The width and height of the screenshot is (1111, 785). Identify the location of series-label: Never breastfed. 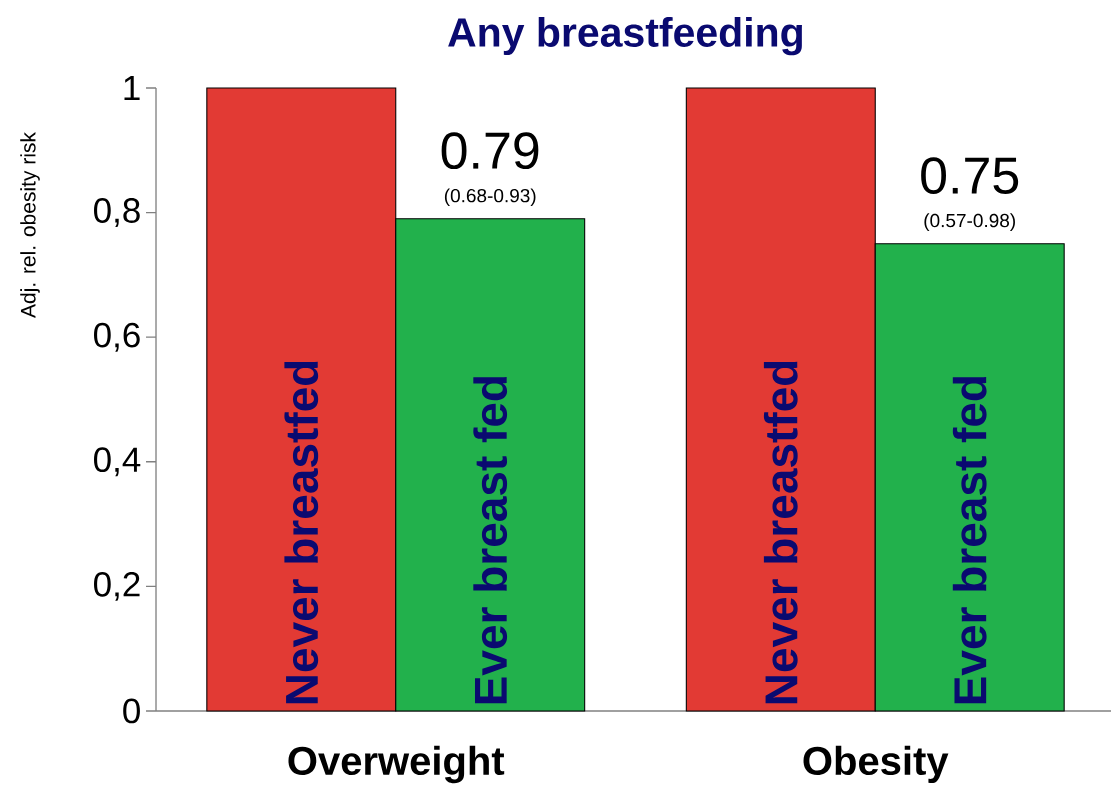
(301, 532).